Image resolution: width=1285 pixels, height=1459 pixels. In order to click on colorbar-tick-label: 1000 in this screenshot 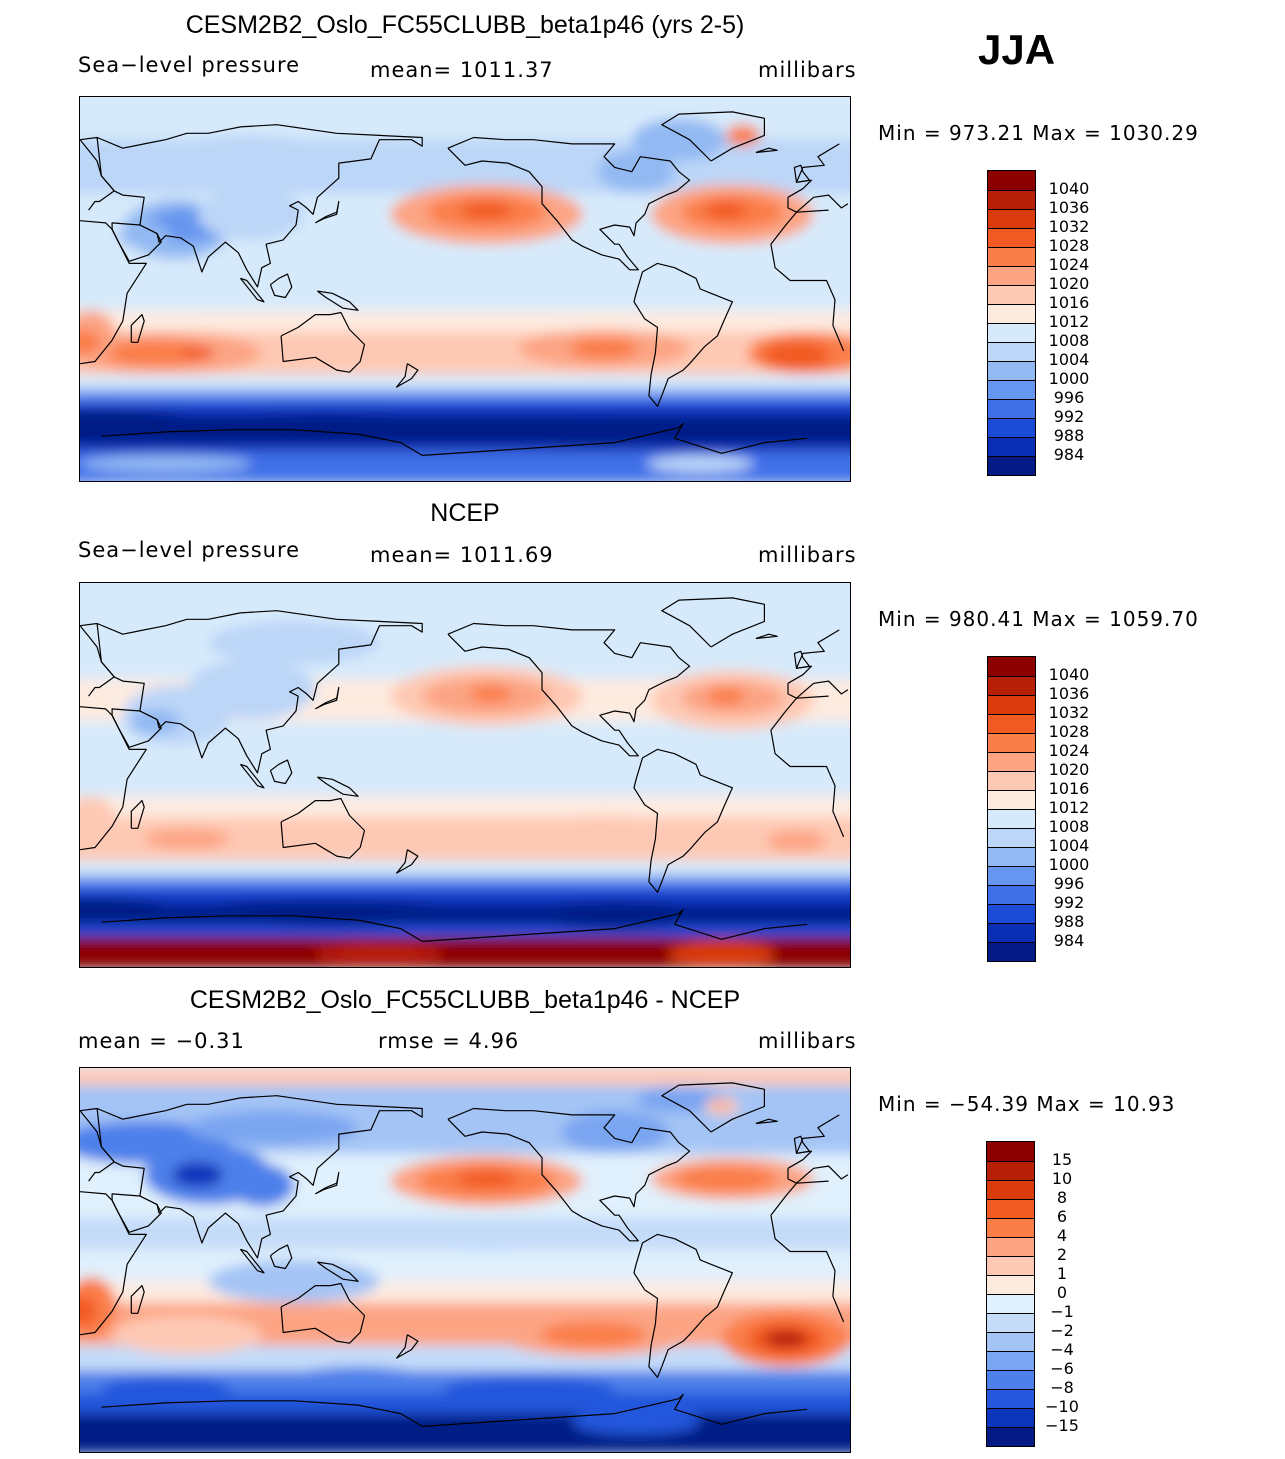, I will do `click(1069, 378)`.